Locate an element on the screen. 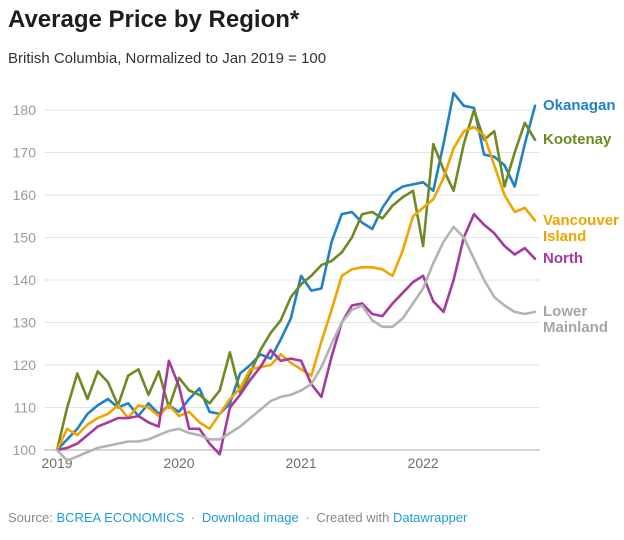 Image resolution: width=624 pixels, height=540 pixels. y-tick-label: 180 is located at coordinates (25, 110).